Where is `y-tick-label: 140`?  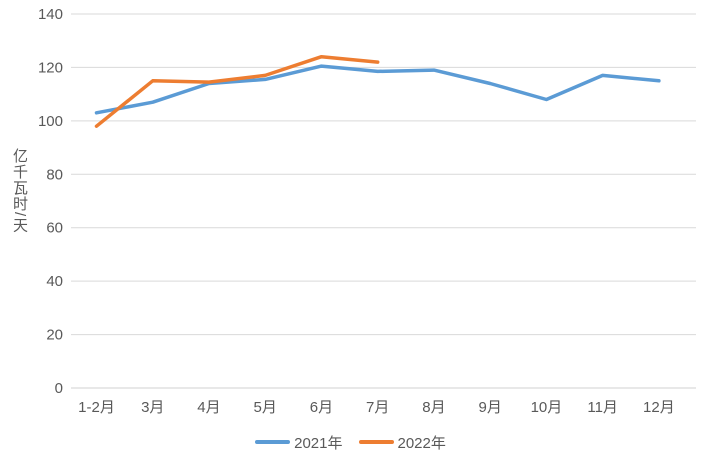
y-tick-label: 140 is located at coordinates (50, 14).